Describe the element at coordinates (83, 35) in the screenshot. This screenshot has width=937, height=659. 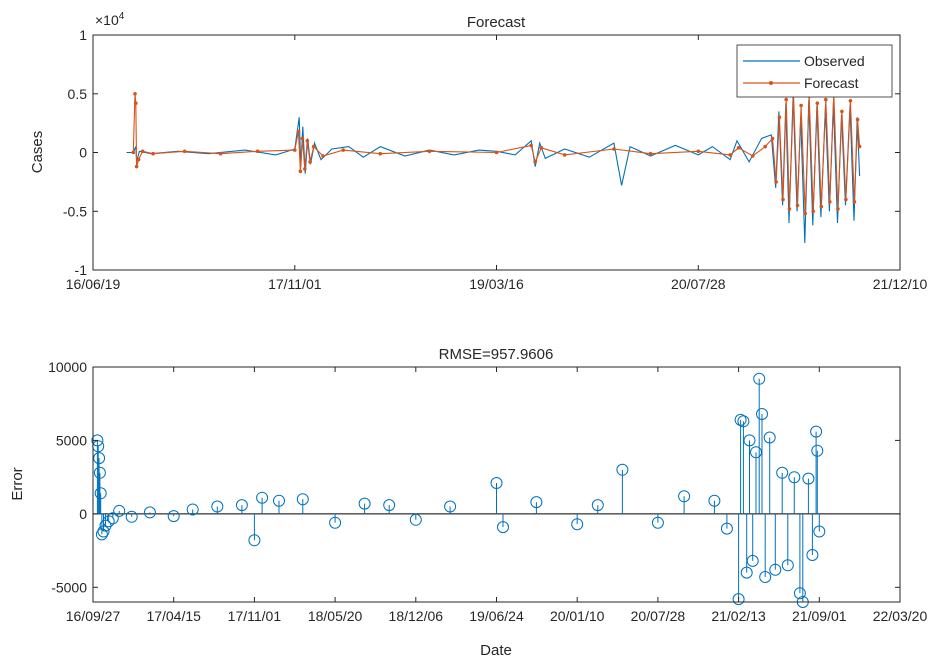
I see `forecast-ytick-label-4: 1` at that location.